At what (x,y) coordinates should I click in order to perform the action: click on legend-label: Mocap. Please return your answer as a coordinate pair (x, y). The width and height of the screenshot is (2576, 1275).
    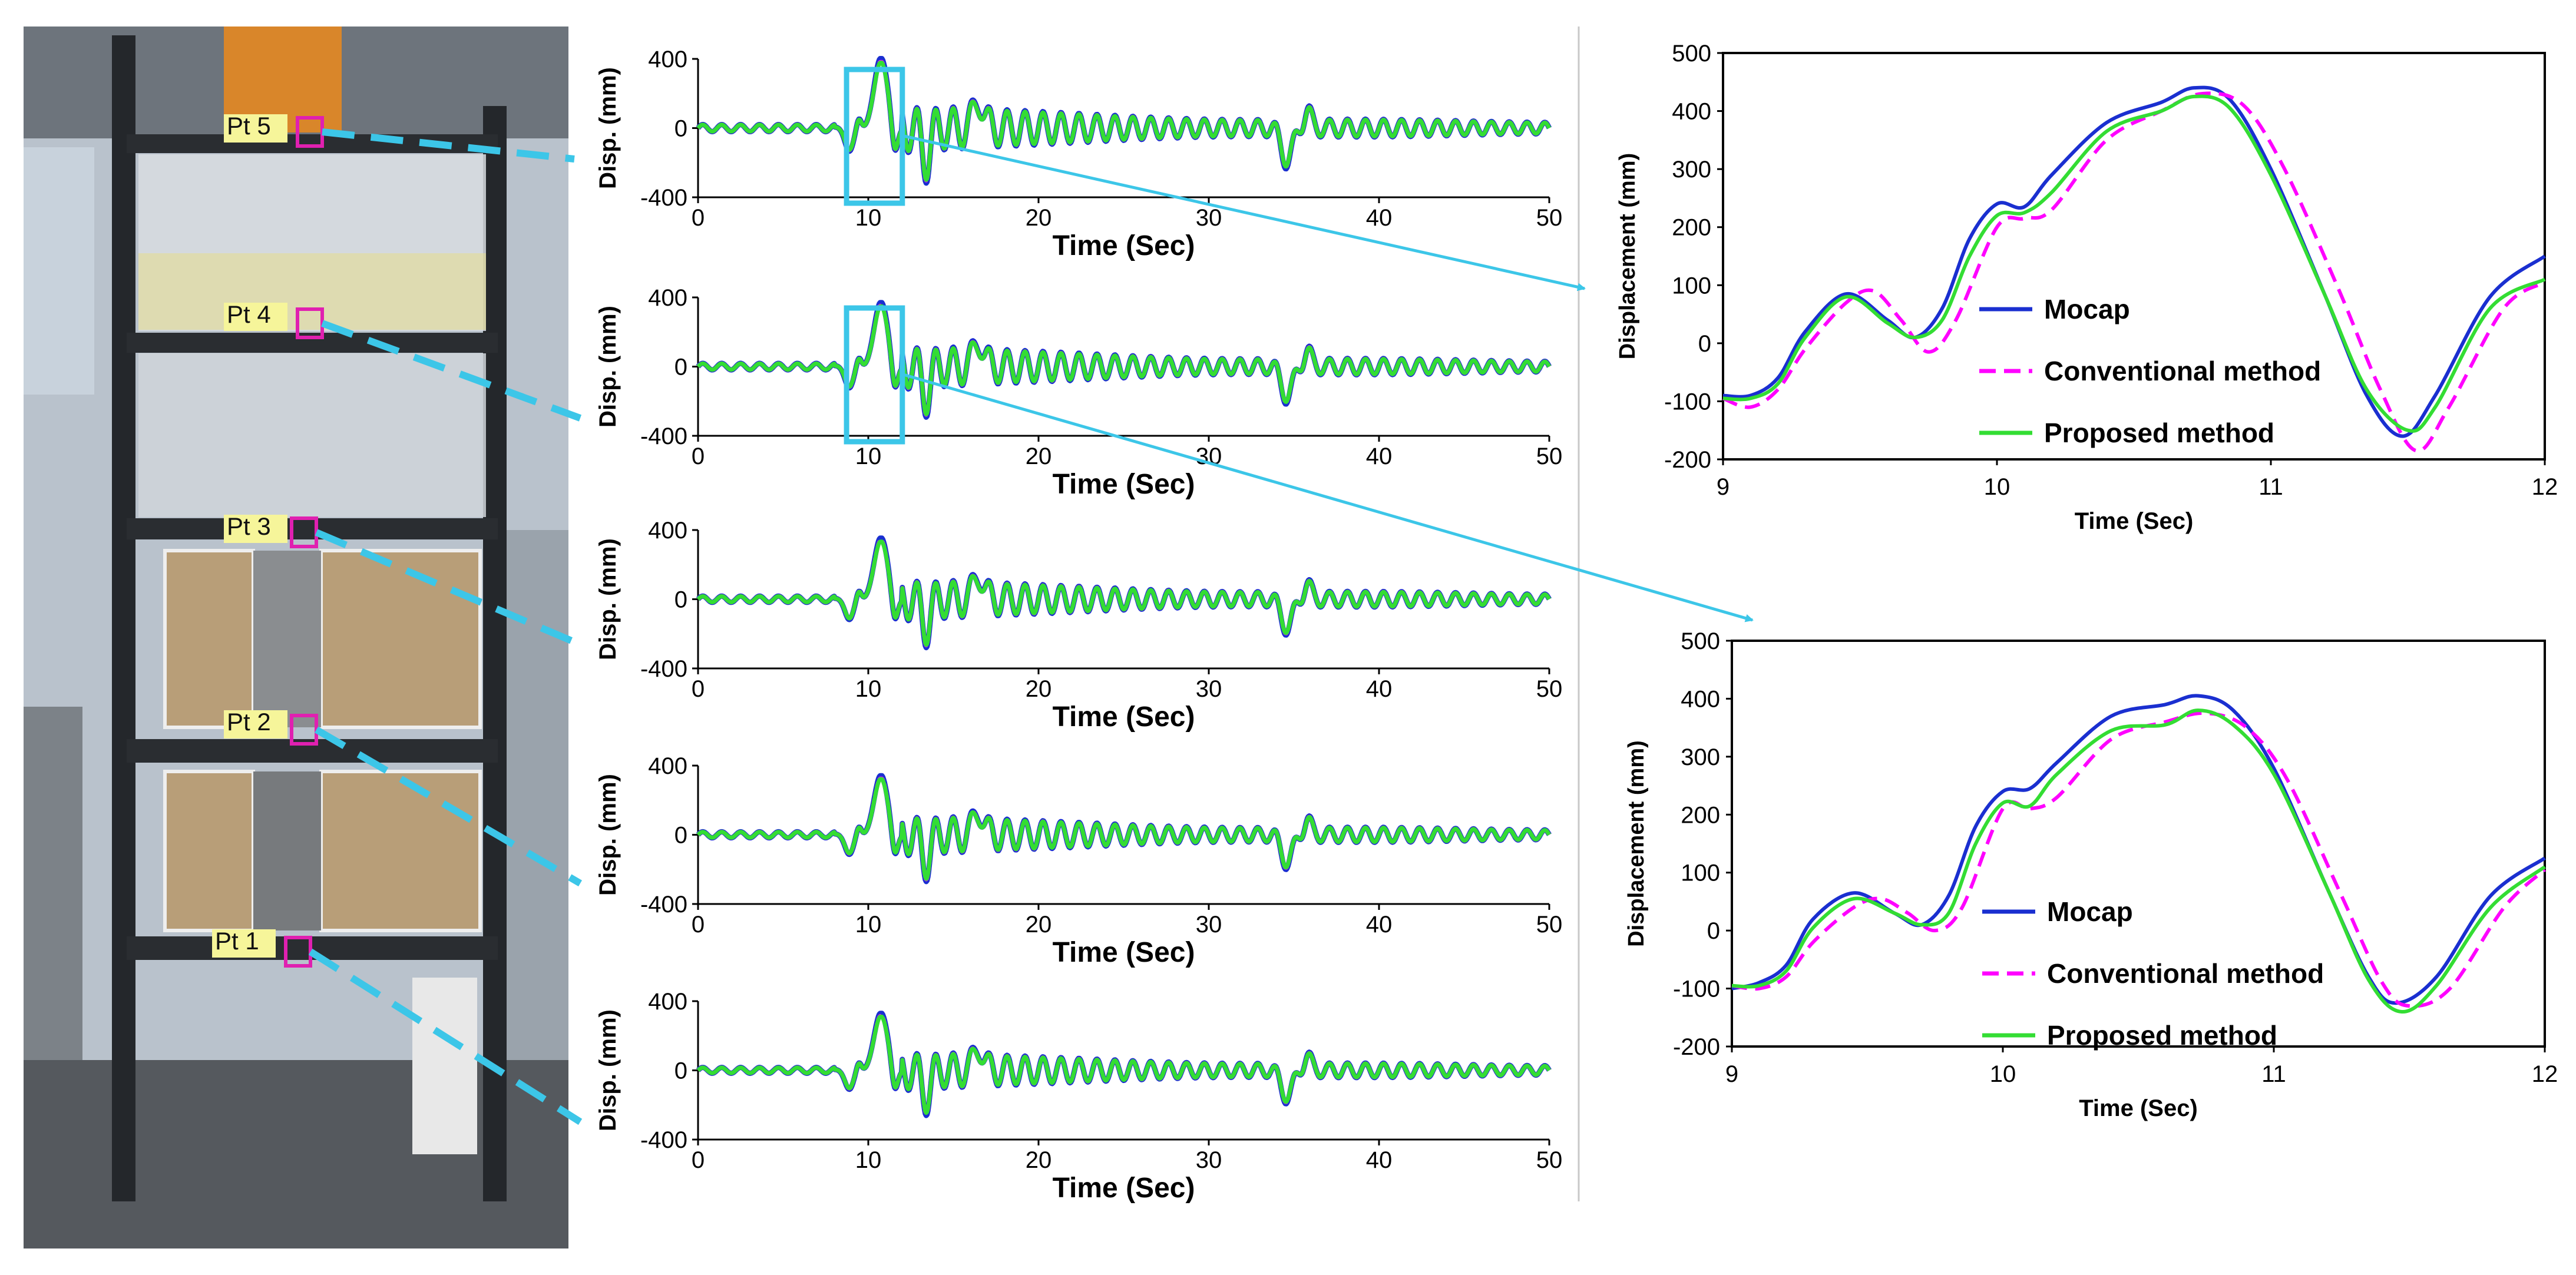
    Looking at the image, I should click on (2087, 309).